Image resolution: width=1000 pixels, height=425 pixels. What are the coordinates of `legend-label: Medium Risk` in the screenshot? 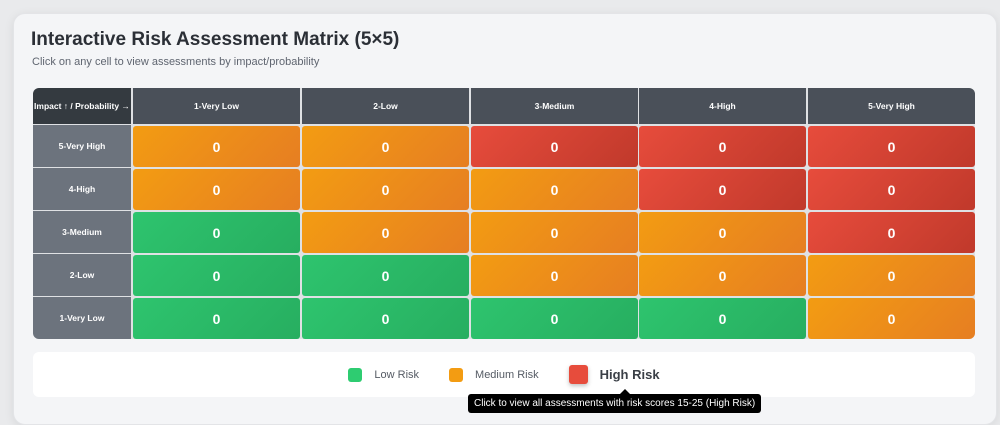 It's located at (507, 374).